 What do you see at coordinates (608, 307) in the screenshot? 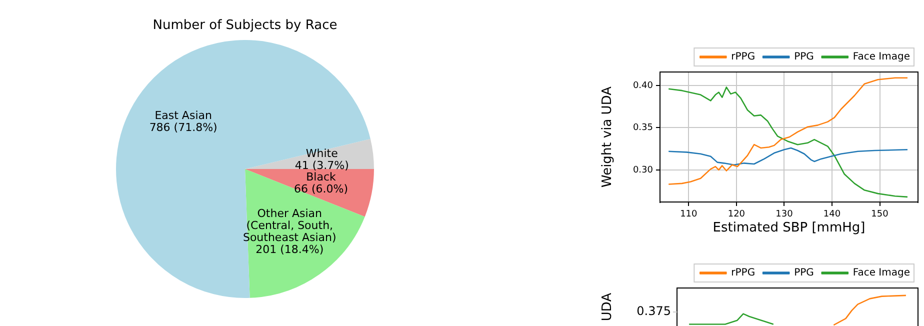
I see `y-axis-title: UDA` at bounding box center [608, 307].